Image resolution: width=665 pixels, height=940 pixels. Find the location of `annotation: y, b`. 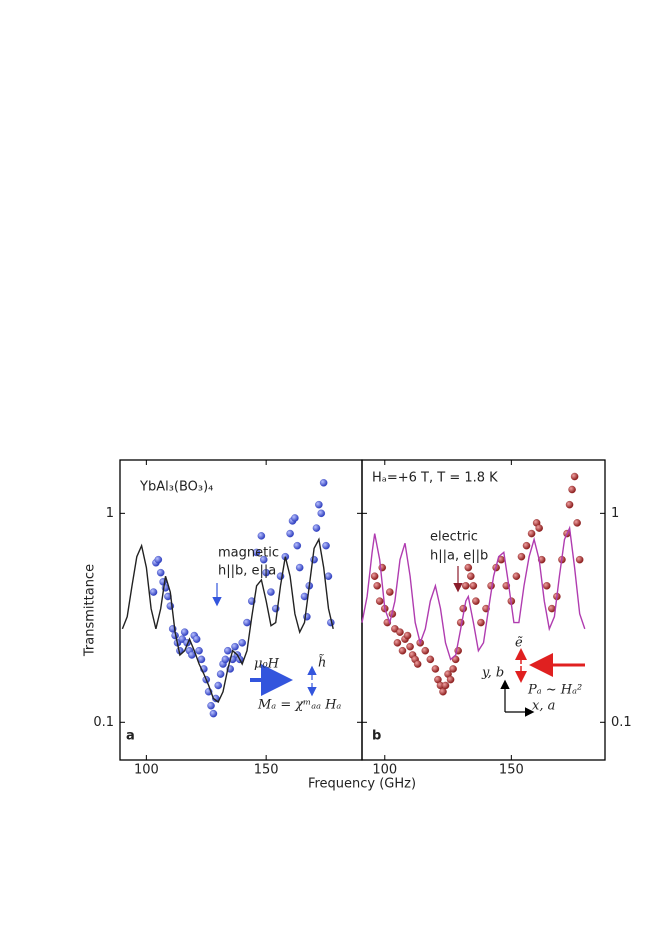

annotation: y, b is located at coordinates (492, 673).